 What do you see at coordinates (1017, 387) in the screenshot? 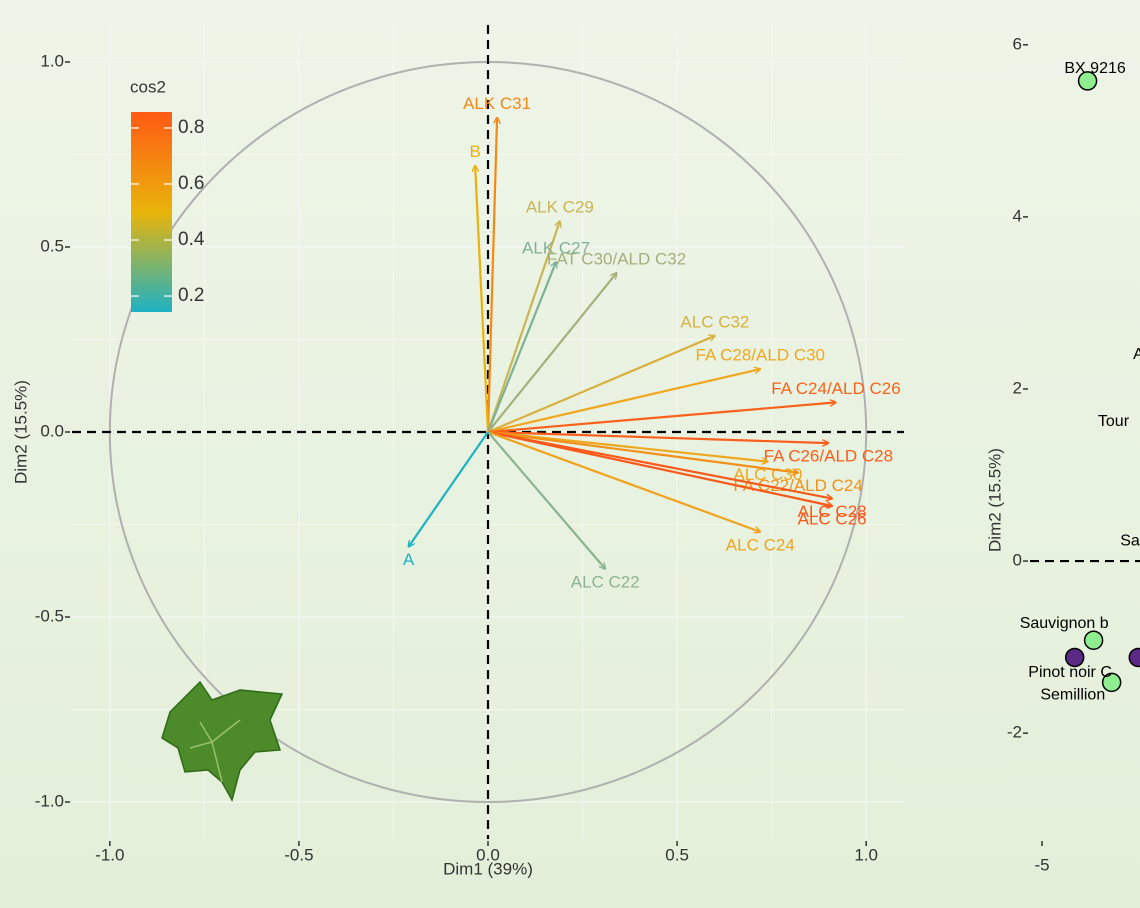
I see `y-tick-label: 2` at bounding box center [1017, 387].